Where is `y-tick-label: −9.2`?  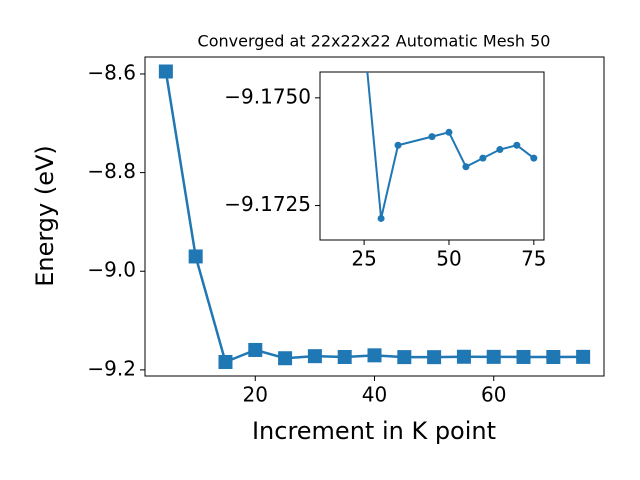 y-tick-label: −9.2 is located at coordinates (111, 368).